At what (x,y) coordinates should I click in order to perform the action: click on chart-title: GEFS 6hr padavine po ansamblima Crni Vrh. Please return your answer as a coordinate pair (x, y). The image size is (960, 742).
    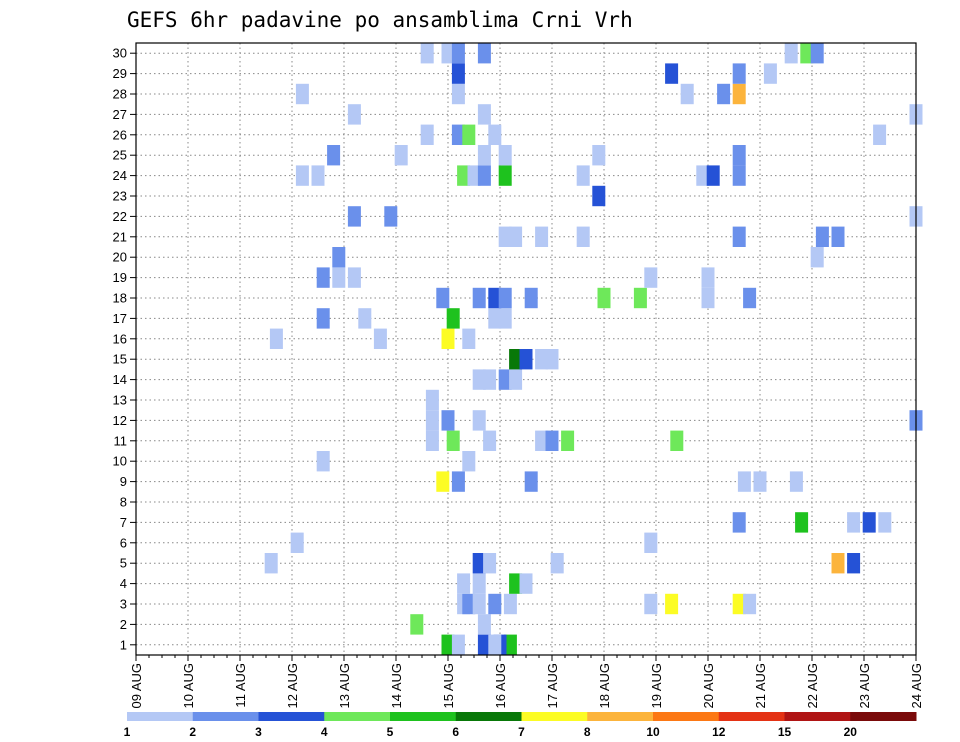
    Looking at the image, I should click on (380, 20).